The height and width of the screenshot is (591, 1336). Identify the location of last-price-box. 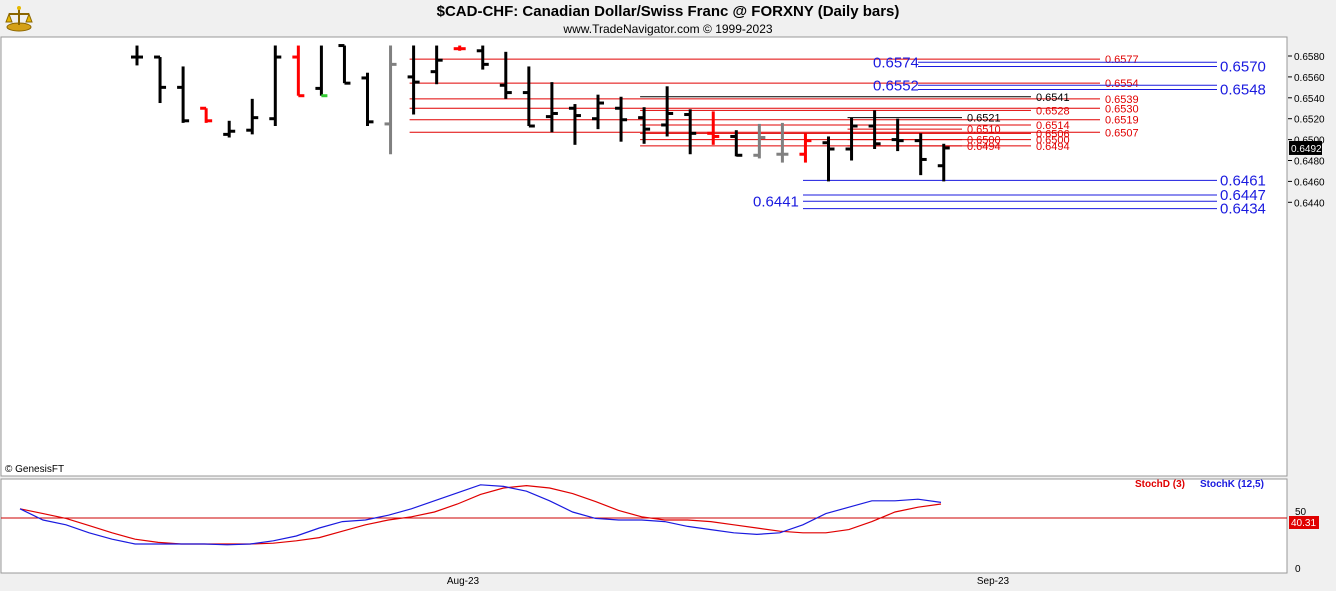
(1305, 147).